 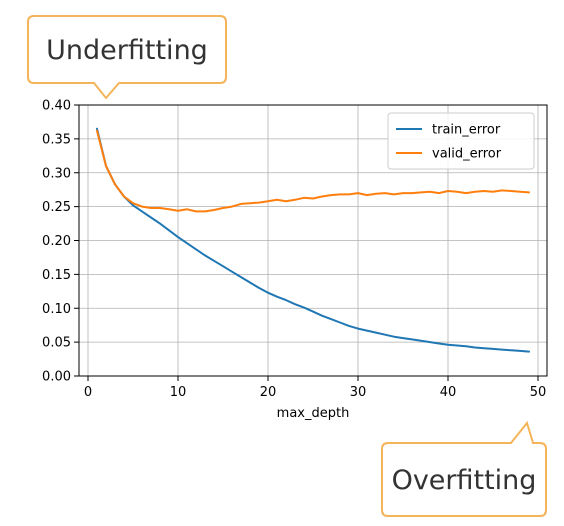 I want to click on legend-box, so click(x=461, y=141).